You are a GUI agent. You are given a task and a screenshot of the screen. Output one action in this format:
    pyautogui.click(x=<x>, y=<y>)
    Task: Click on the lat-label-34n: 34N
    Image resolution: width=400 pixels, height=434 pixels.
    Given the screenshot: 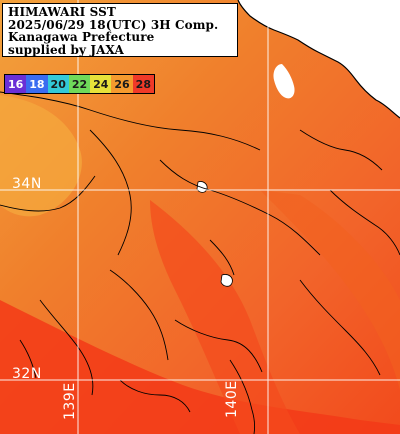 What is the action you would take?
    pyautogui.click(x=27, y=184)
    